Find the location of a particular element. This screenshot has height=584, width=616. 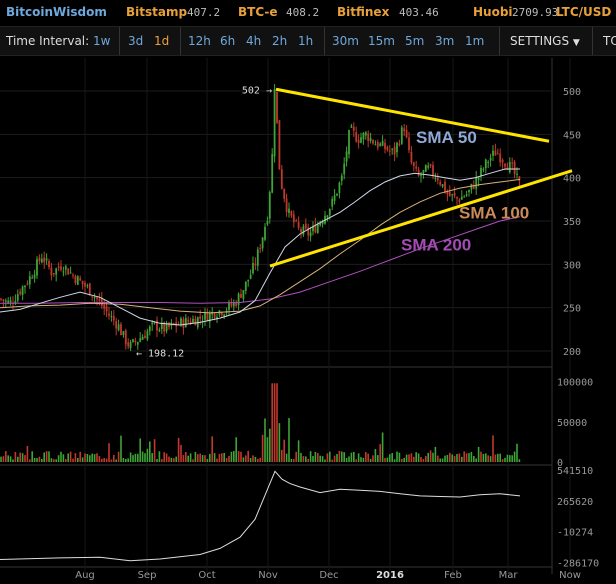

interval-3d: 3d is located at coordinates (136, 41).